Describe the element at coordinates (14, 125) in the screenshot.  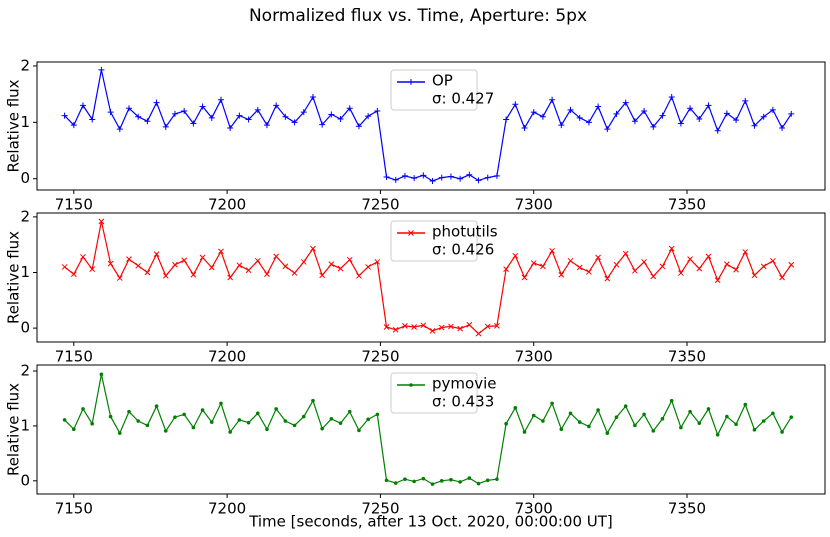
I see `y-axis-label: Relative flux` at that location.